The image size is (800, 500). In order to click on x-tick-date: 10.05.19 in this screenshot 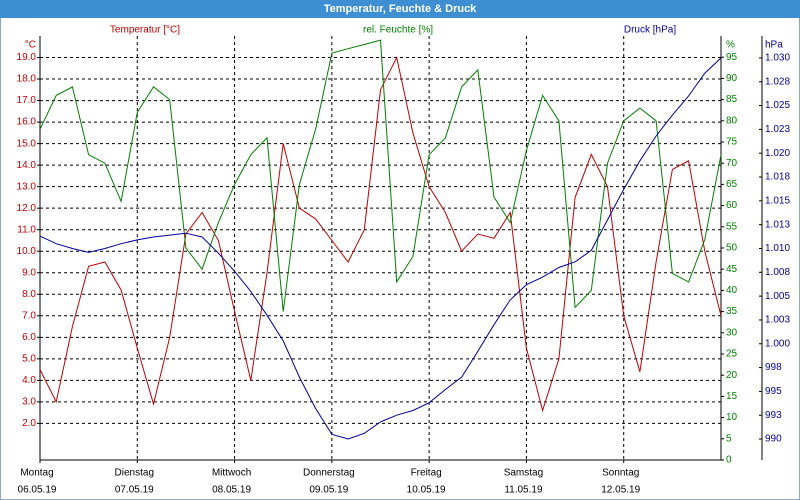, I will do `click(426, 490)`.